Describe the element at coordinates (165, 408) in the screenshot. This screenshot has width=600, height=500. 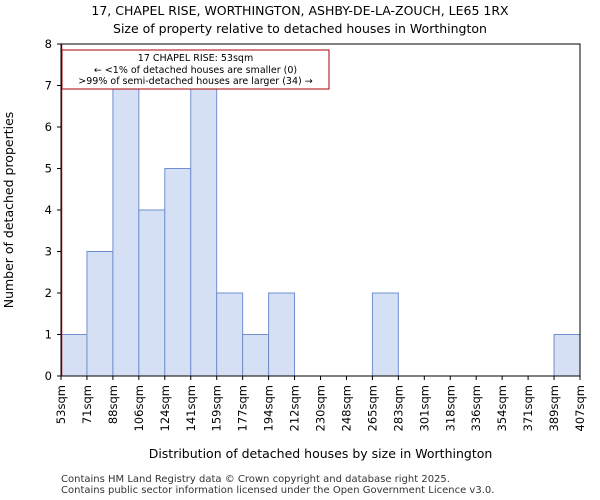
I see `x-tick-label: 124sqm` at that location.